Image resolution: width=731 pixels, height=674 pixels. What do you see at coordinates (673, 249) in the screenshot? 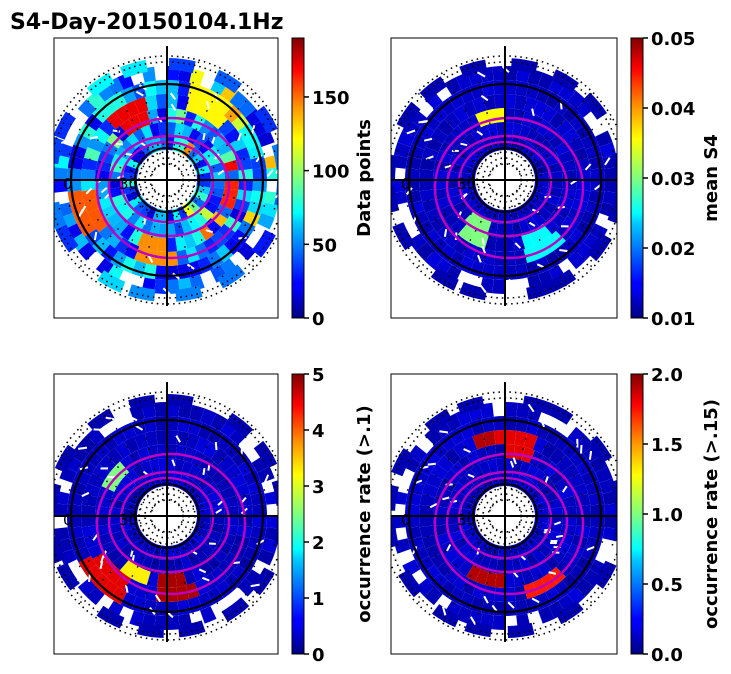
I see `colorbar-tick-label: 0.02` at bounding box center [673, 249].